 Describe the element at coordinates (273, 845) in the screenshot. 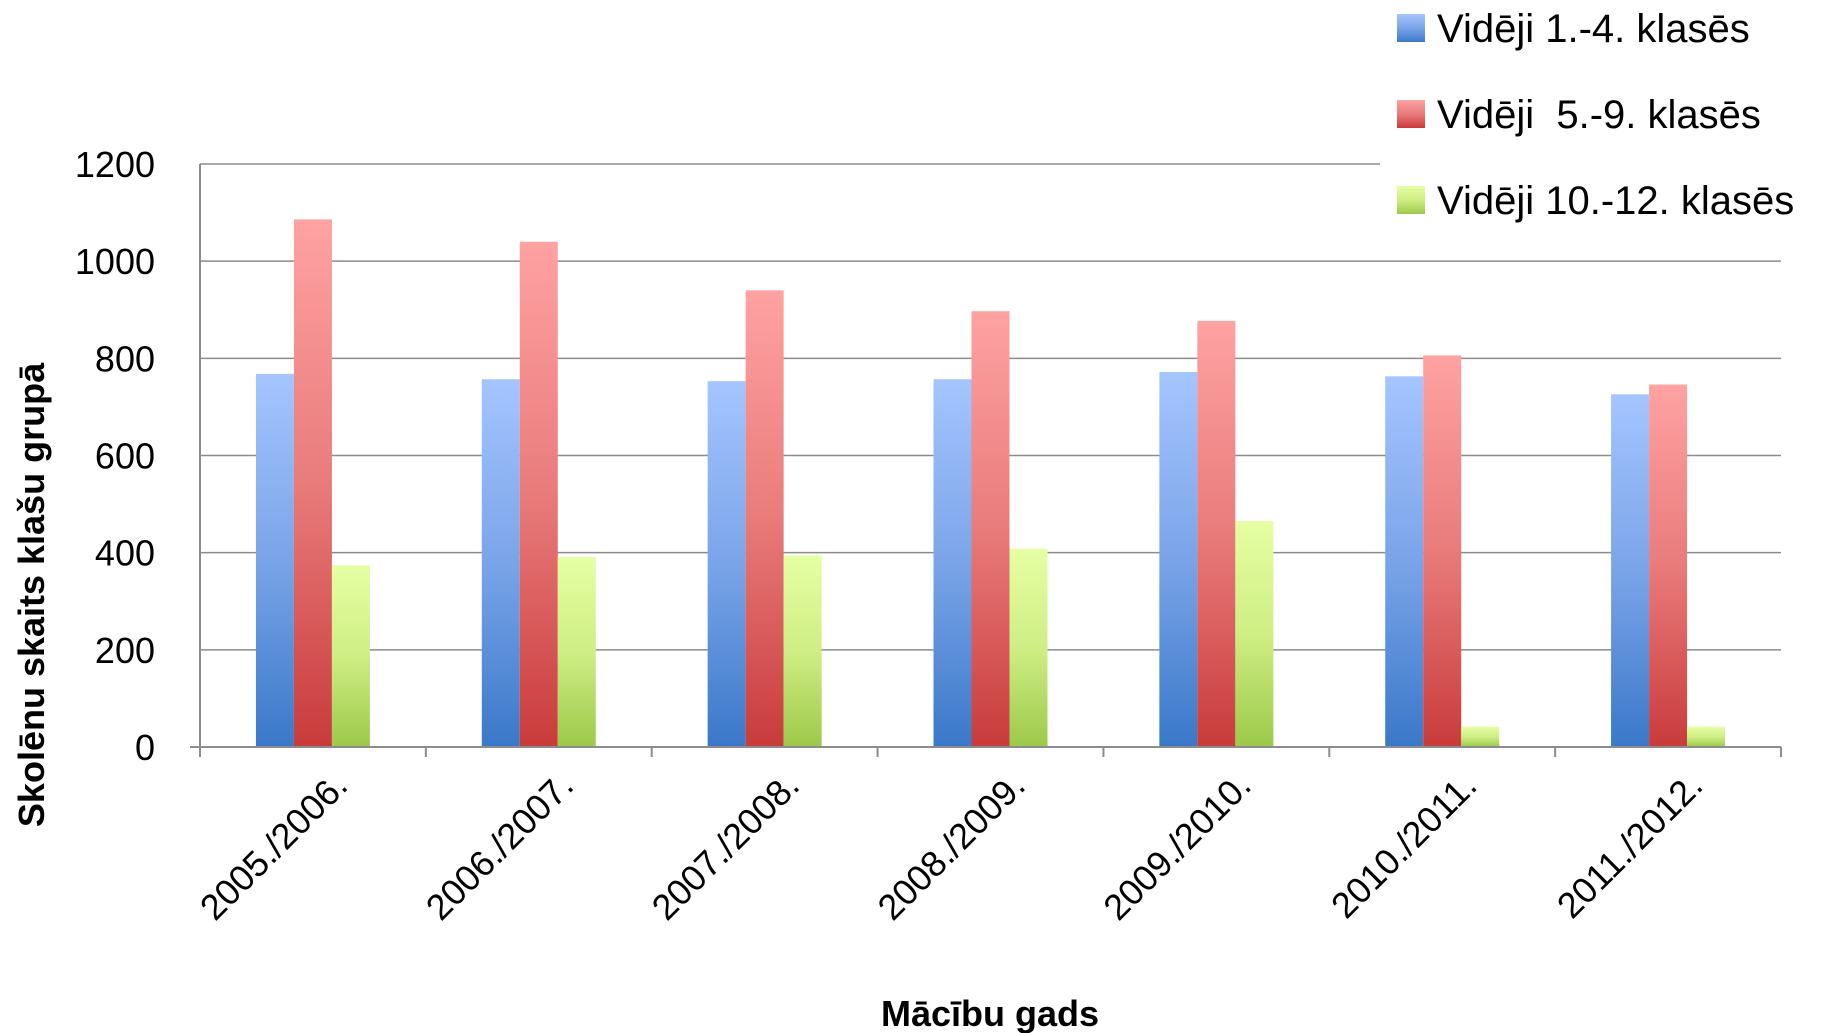

I see `x-tick-label: 2005./2006.` at that location.